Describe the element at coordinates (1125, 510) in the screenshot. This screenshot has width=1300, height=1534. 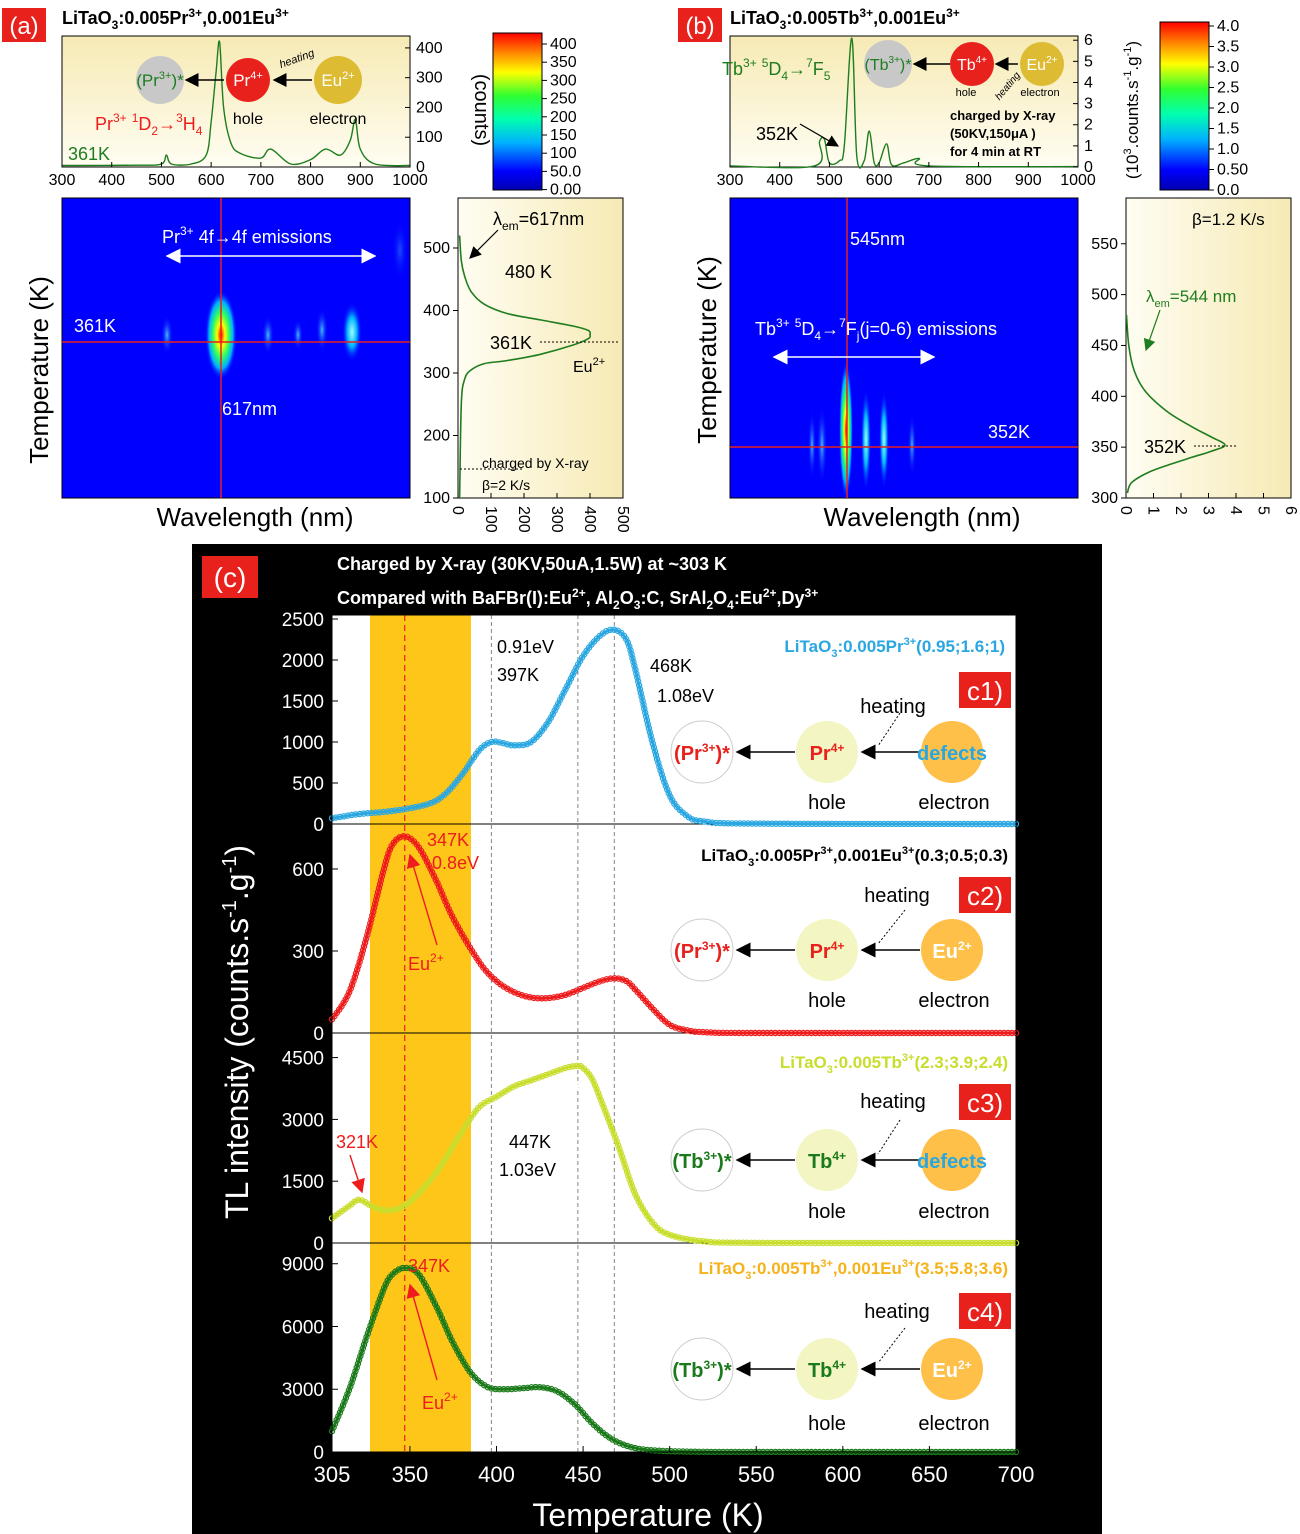
I see `tick-label: 0` at that location.